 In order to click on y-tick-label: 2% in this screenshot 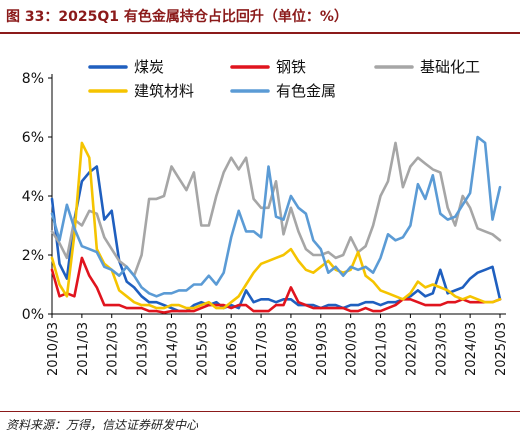, I will do `click(33, 256)`.